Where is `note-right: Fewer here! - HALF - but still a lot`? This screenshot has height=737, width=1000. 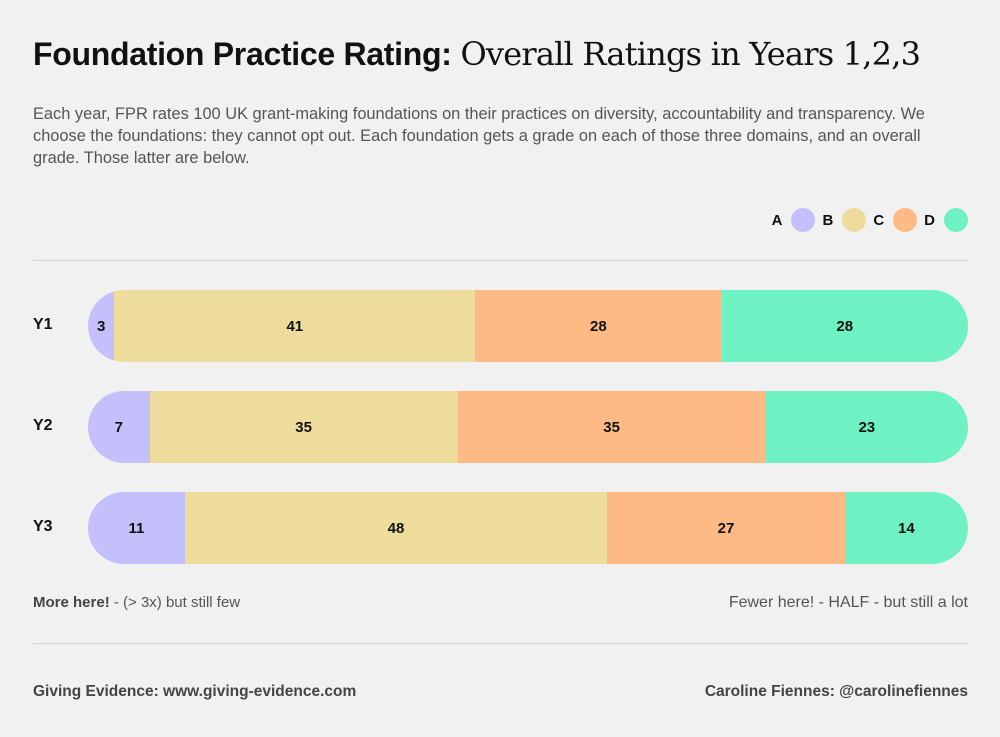 note-right: Fewer here! - HALF - but still a lot is located at coordinates (848, 602).